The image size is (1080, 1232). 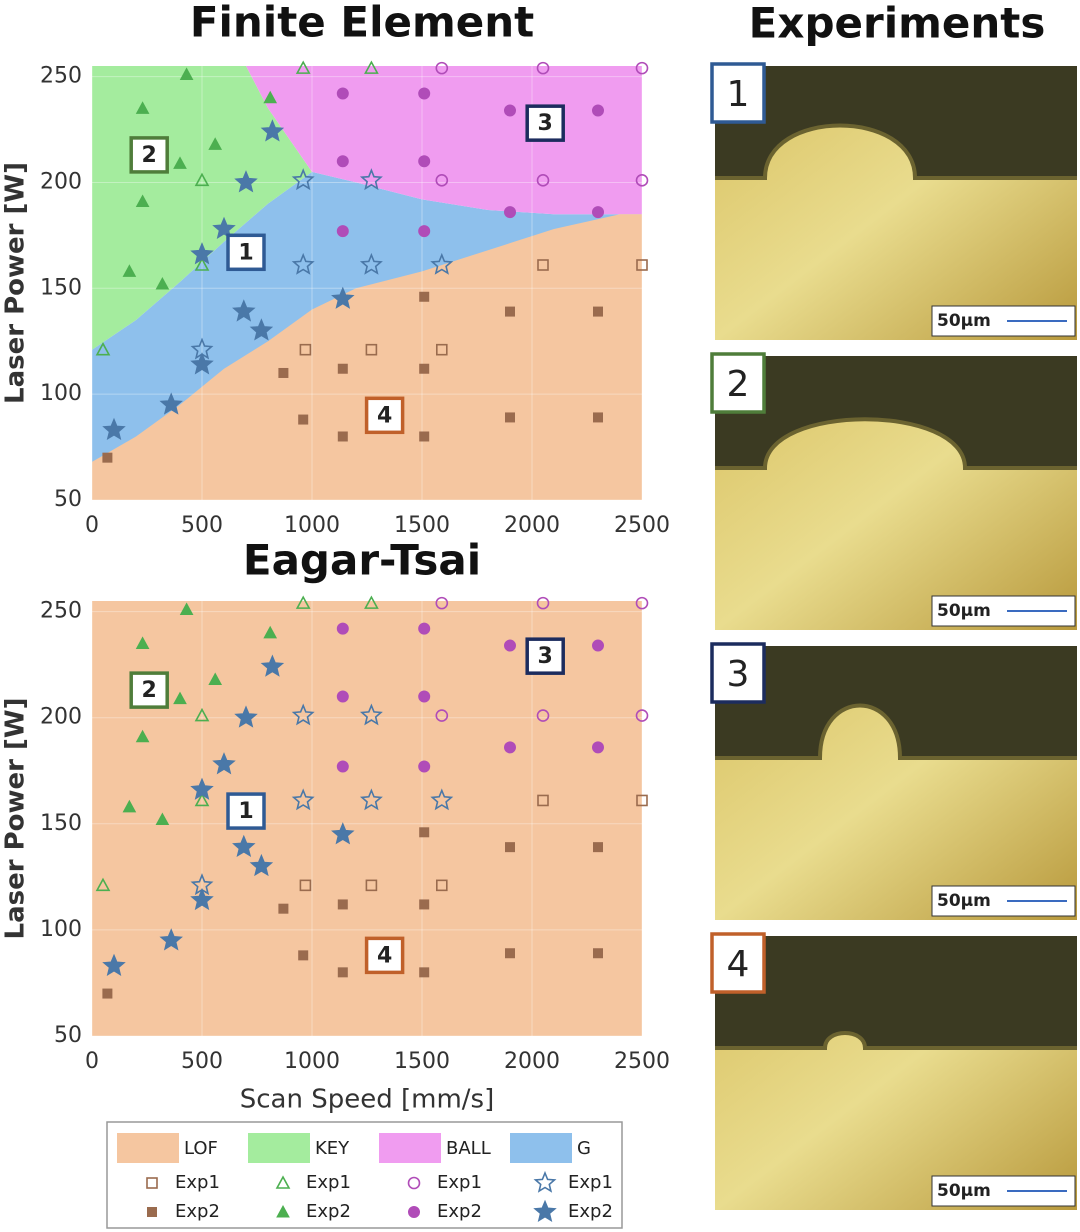 What do you see at coordinates (245, 252) in the screenshot?
I see `annotation: 1` at bounding box center [245, 252].